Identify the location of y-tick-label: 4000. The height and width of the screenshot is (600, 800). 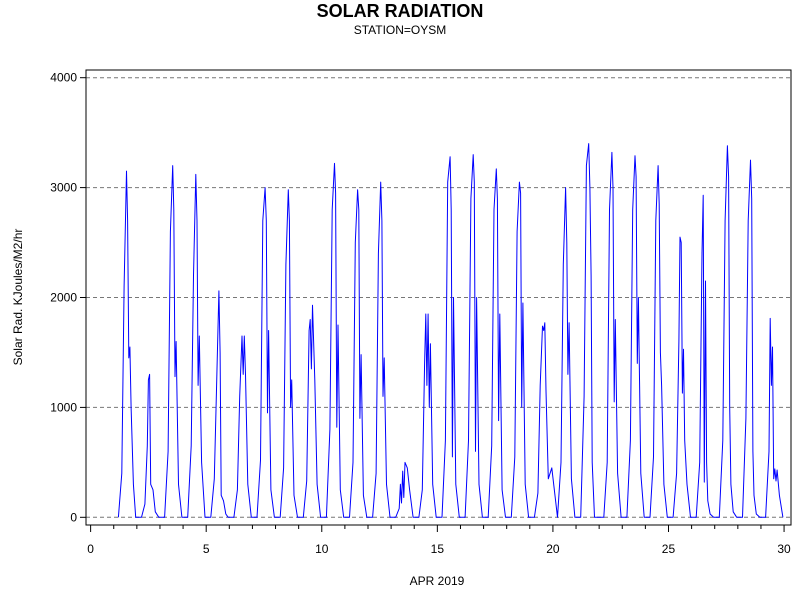
(63, 78).